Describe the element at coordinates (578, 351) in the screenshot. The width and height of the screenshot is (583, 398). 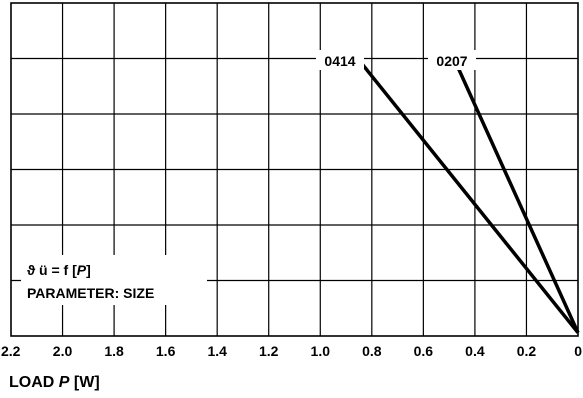
I see `x-tick-label: 0` at that location.